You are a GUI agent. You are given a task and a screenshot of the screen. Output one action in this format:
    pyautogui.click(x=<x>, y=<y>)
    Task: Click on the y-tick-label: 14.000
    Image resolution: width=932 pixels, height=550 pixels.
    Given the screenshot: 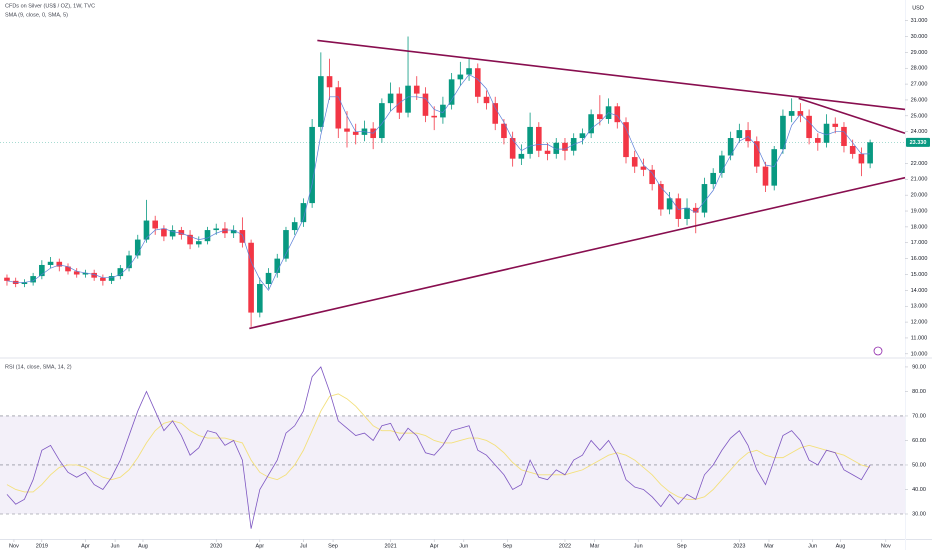 What is the action you would take?
    pyautogui.click(x=919, y=291)
    